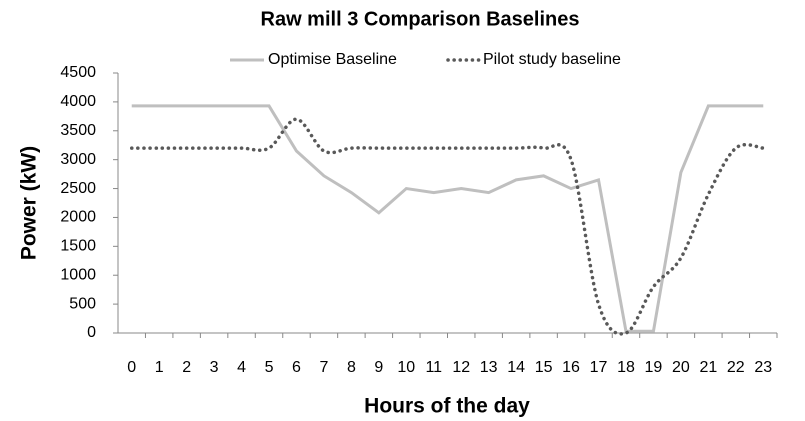 The height and width of the screenshot is (421, 805). What do you see at coordinates (82, 303) in the screenshot?
I see `y-tick-label: 500` at bounding box center [82, 303].